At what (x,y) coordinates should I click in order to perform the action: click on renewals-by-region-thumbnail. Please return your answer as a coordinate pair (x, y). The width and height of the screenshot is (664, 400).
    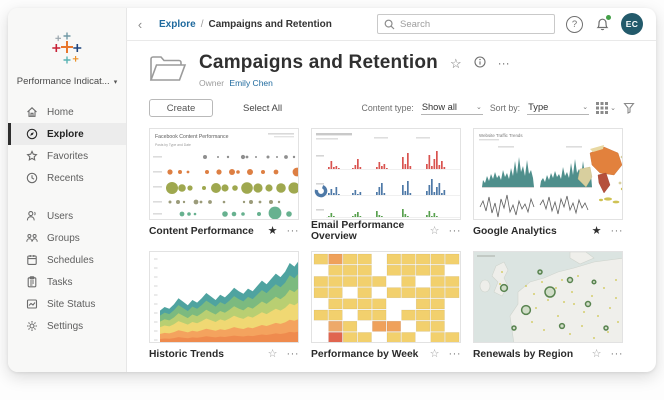
    Looking at the image, I should click on (548, 297).